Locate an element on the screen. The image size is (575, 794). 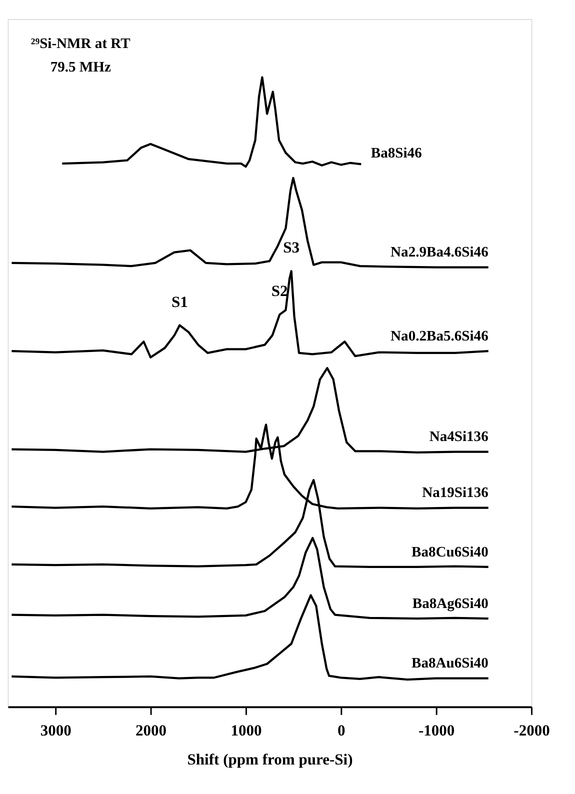
x-tick-label: -2000 is located at coordinates (532, 731).